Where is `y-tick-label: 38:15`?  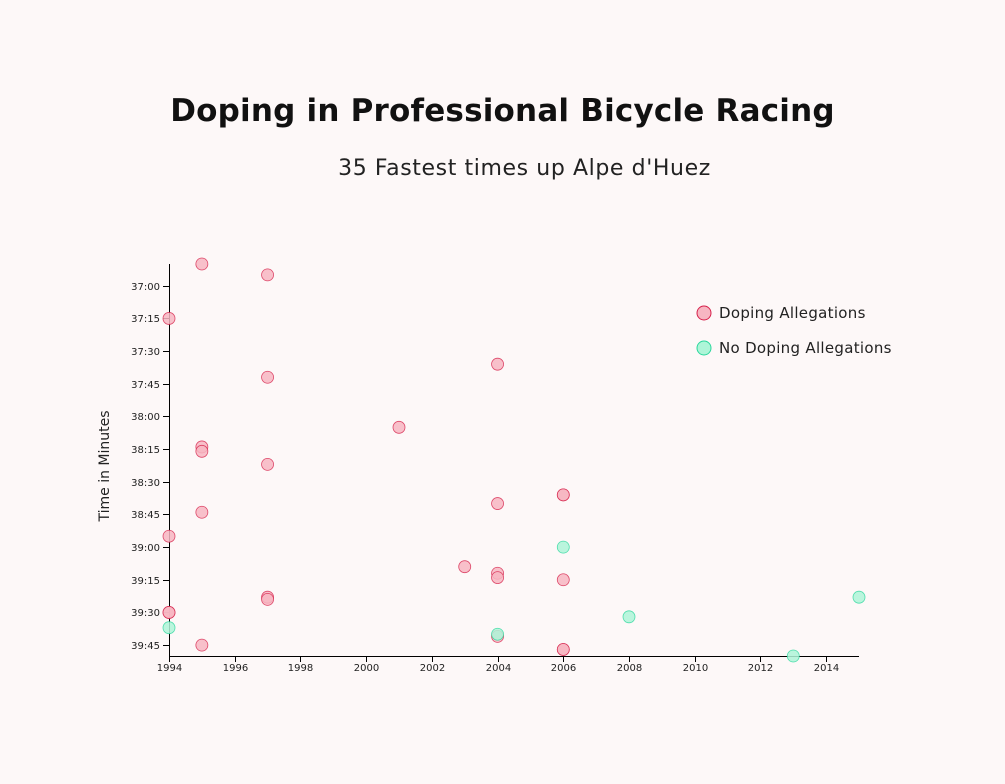 y-tick-label: 38:15 is located at coordinates (145, 450).